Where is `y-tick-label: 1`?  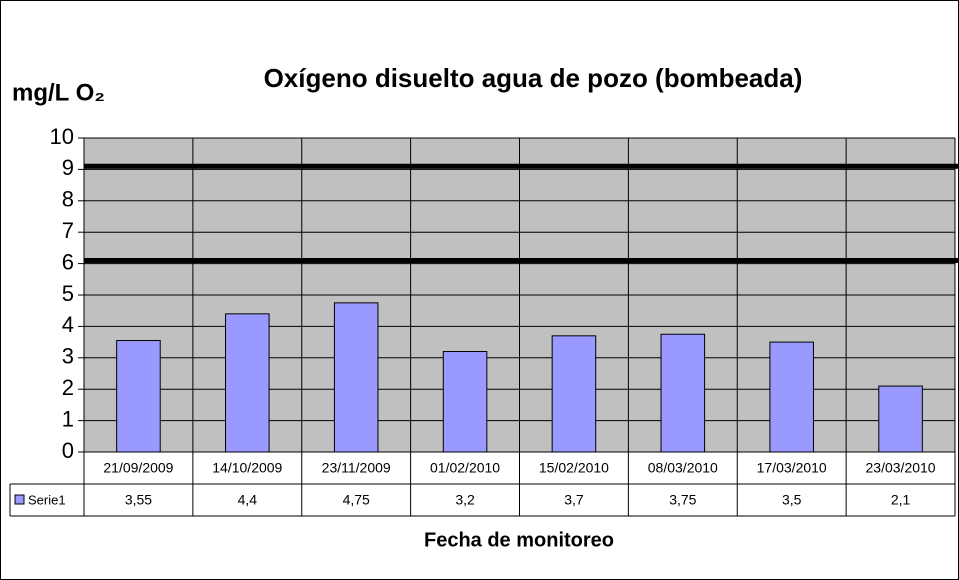 y-tick-label: 1 is located at coordinates (68, 418).